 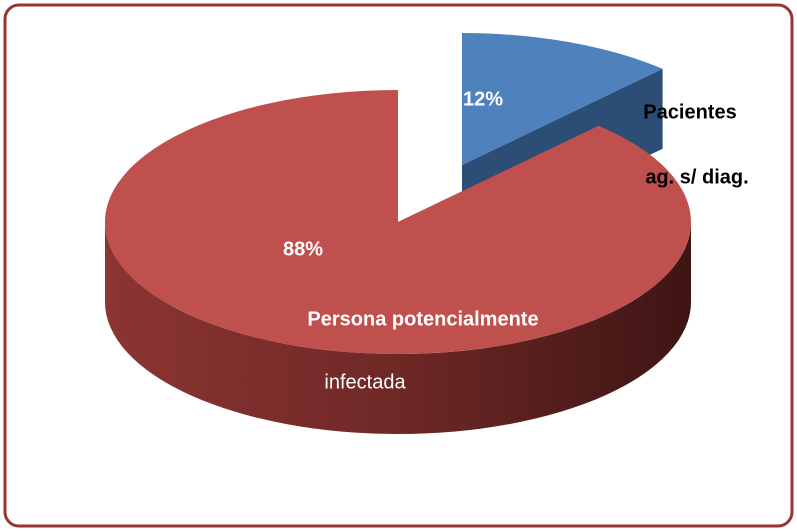 What do you see at coordinates (696, 177) in the screenshot?
I see `category-label: ag. s/ diag.` at bounding box center [696, 177].